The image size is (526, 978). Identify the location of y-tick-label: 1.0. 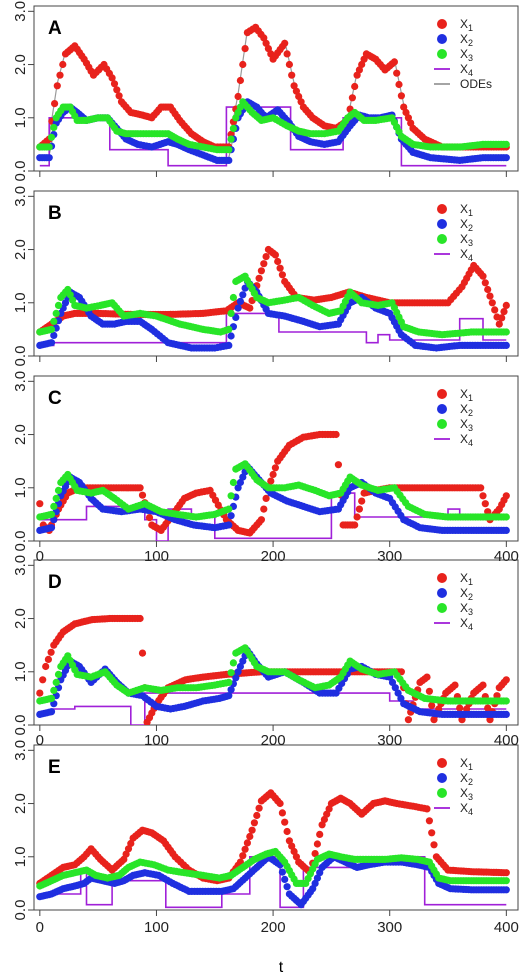
(20, 302).